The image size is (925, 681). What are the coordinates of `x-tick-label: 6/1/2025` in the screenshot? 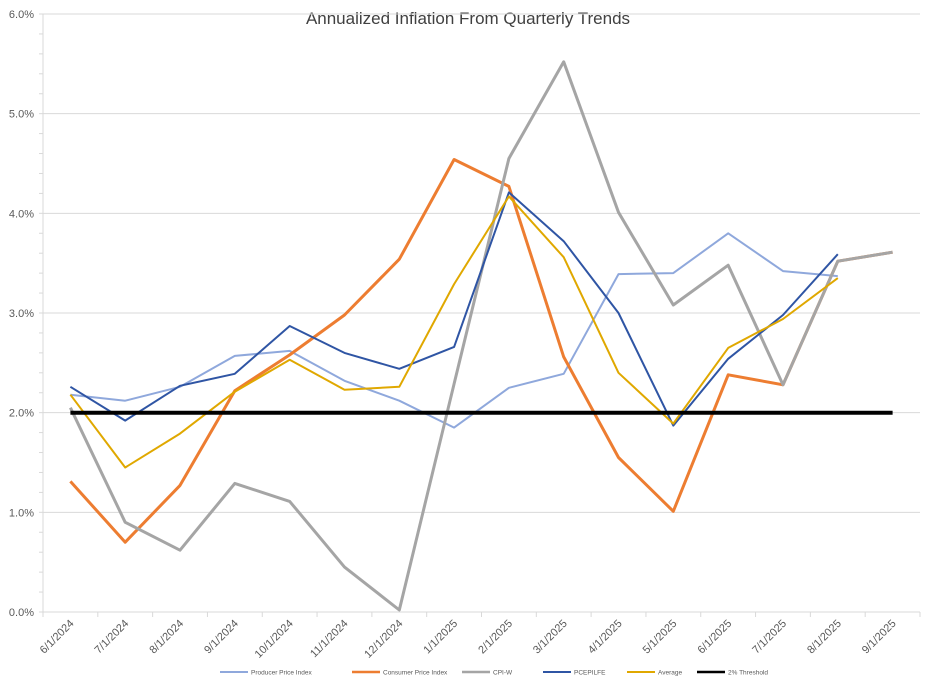 It's located at (715, 637).